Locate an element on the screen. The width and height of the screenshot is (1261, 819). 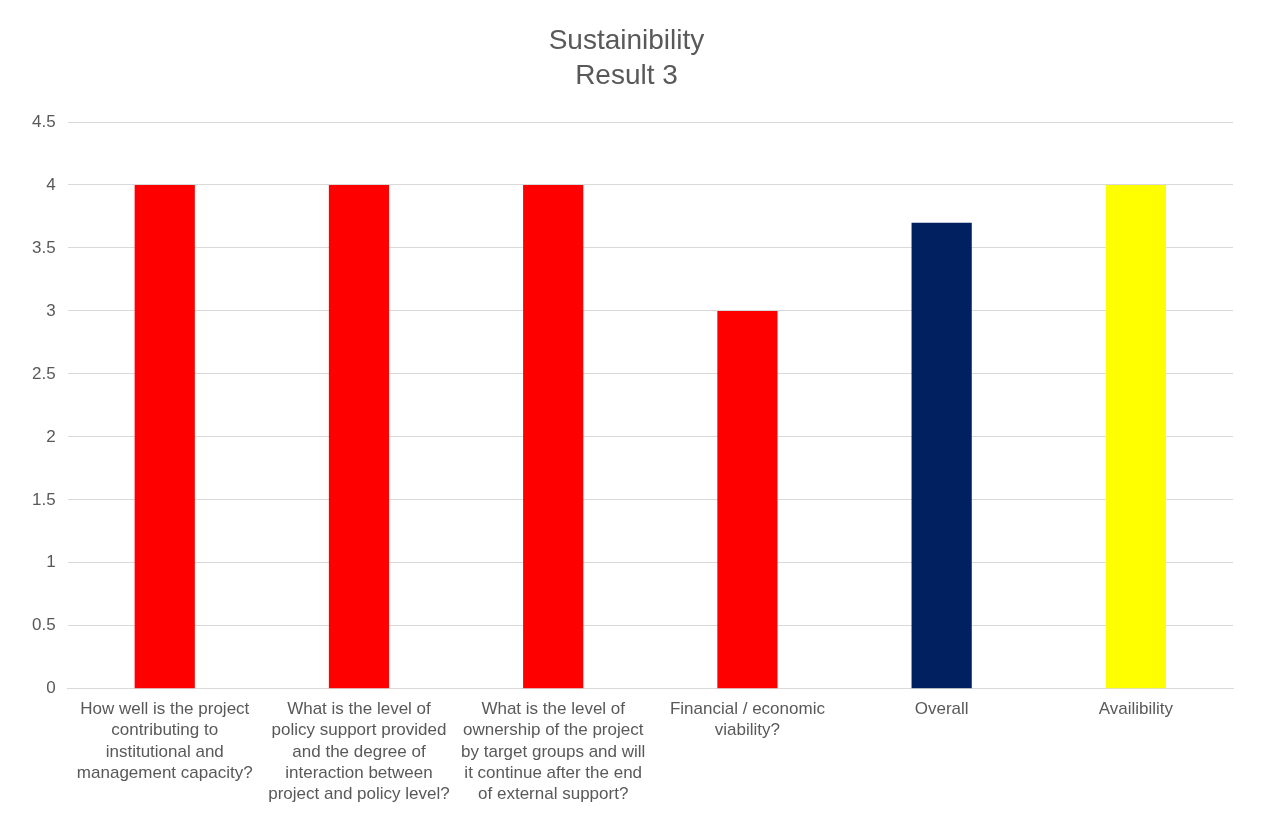
x-tick-label: Overall is located at coordinates (941, 709).